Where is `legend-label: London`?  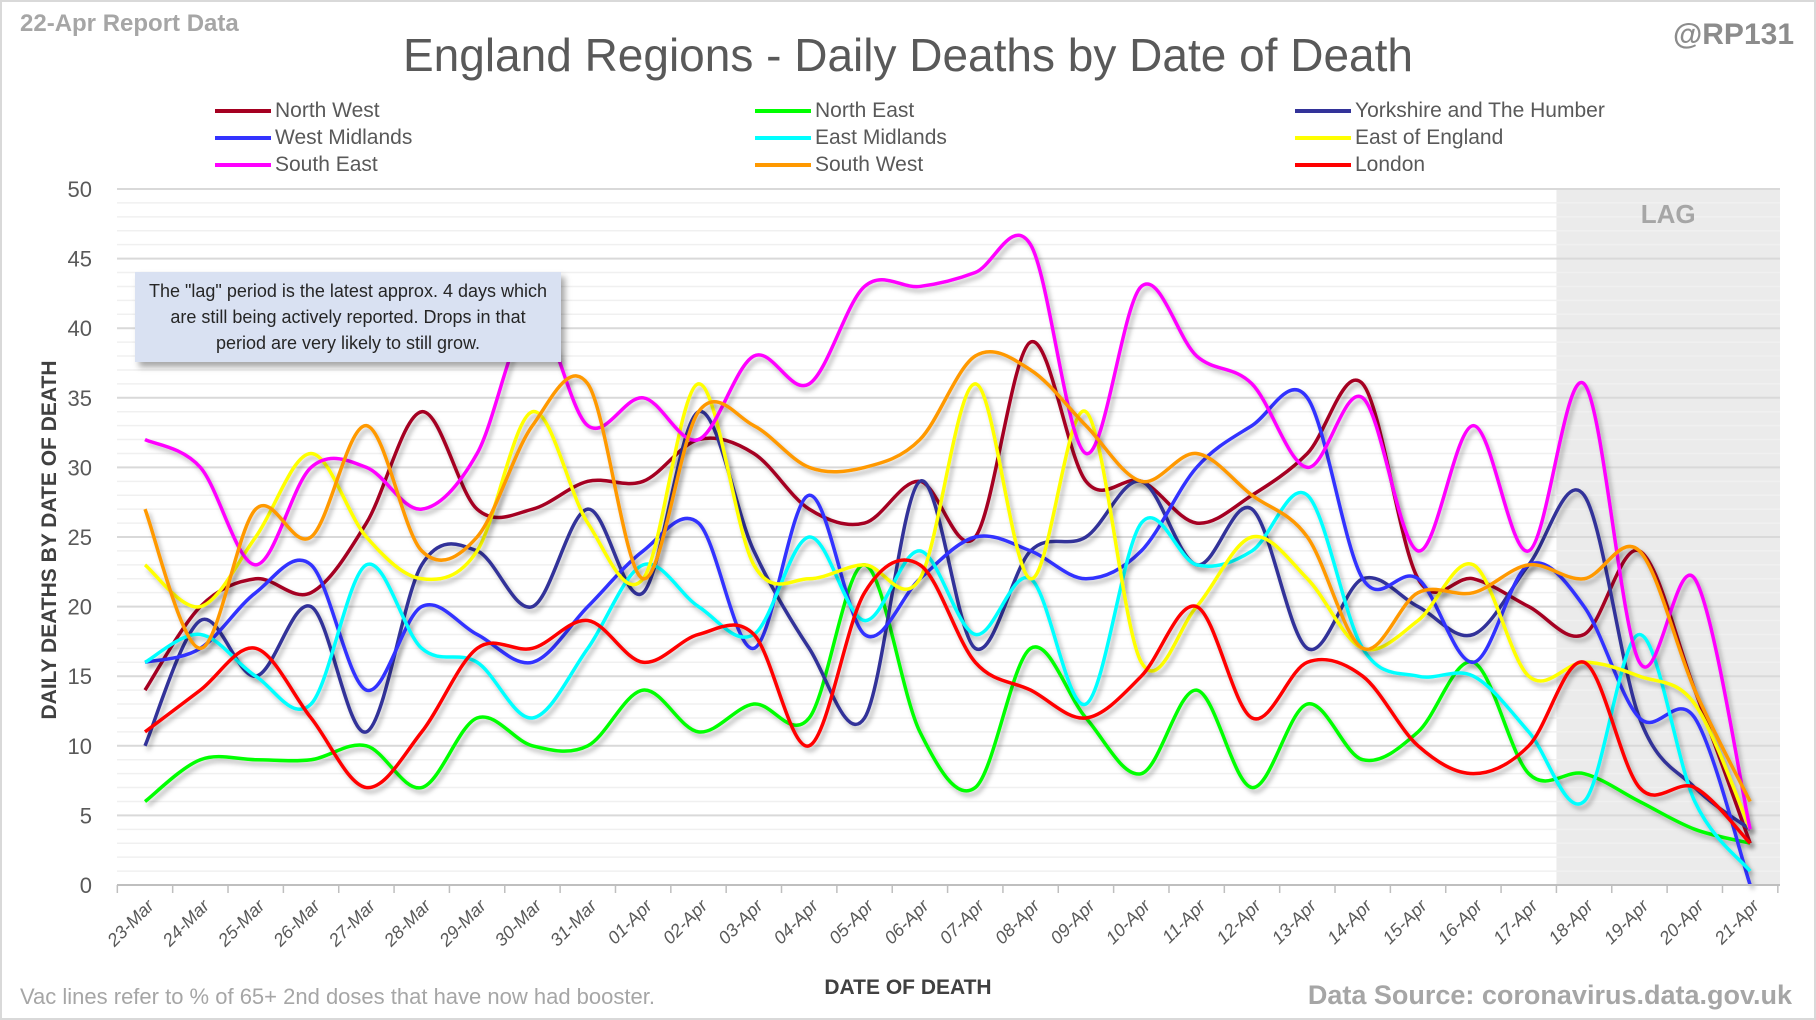 legend-label: London is located at coordinates (1390, 164).